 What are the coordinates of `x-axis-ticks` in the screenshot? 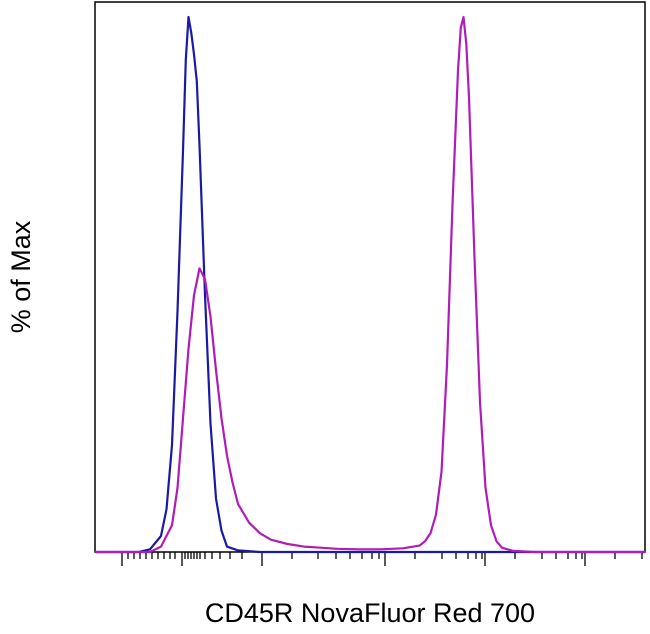 It's located at (382, 559).